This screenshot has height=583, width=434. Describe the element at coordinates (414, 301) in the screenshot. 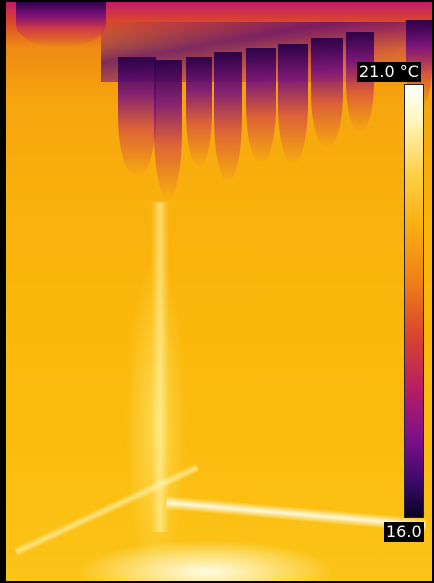

I see `temperature-color-scale` at that location.